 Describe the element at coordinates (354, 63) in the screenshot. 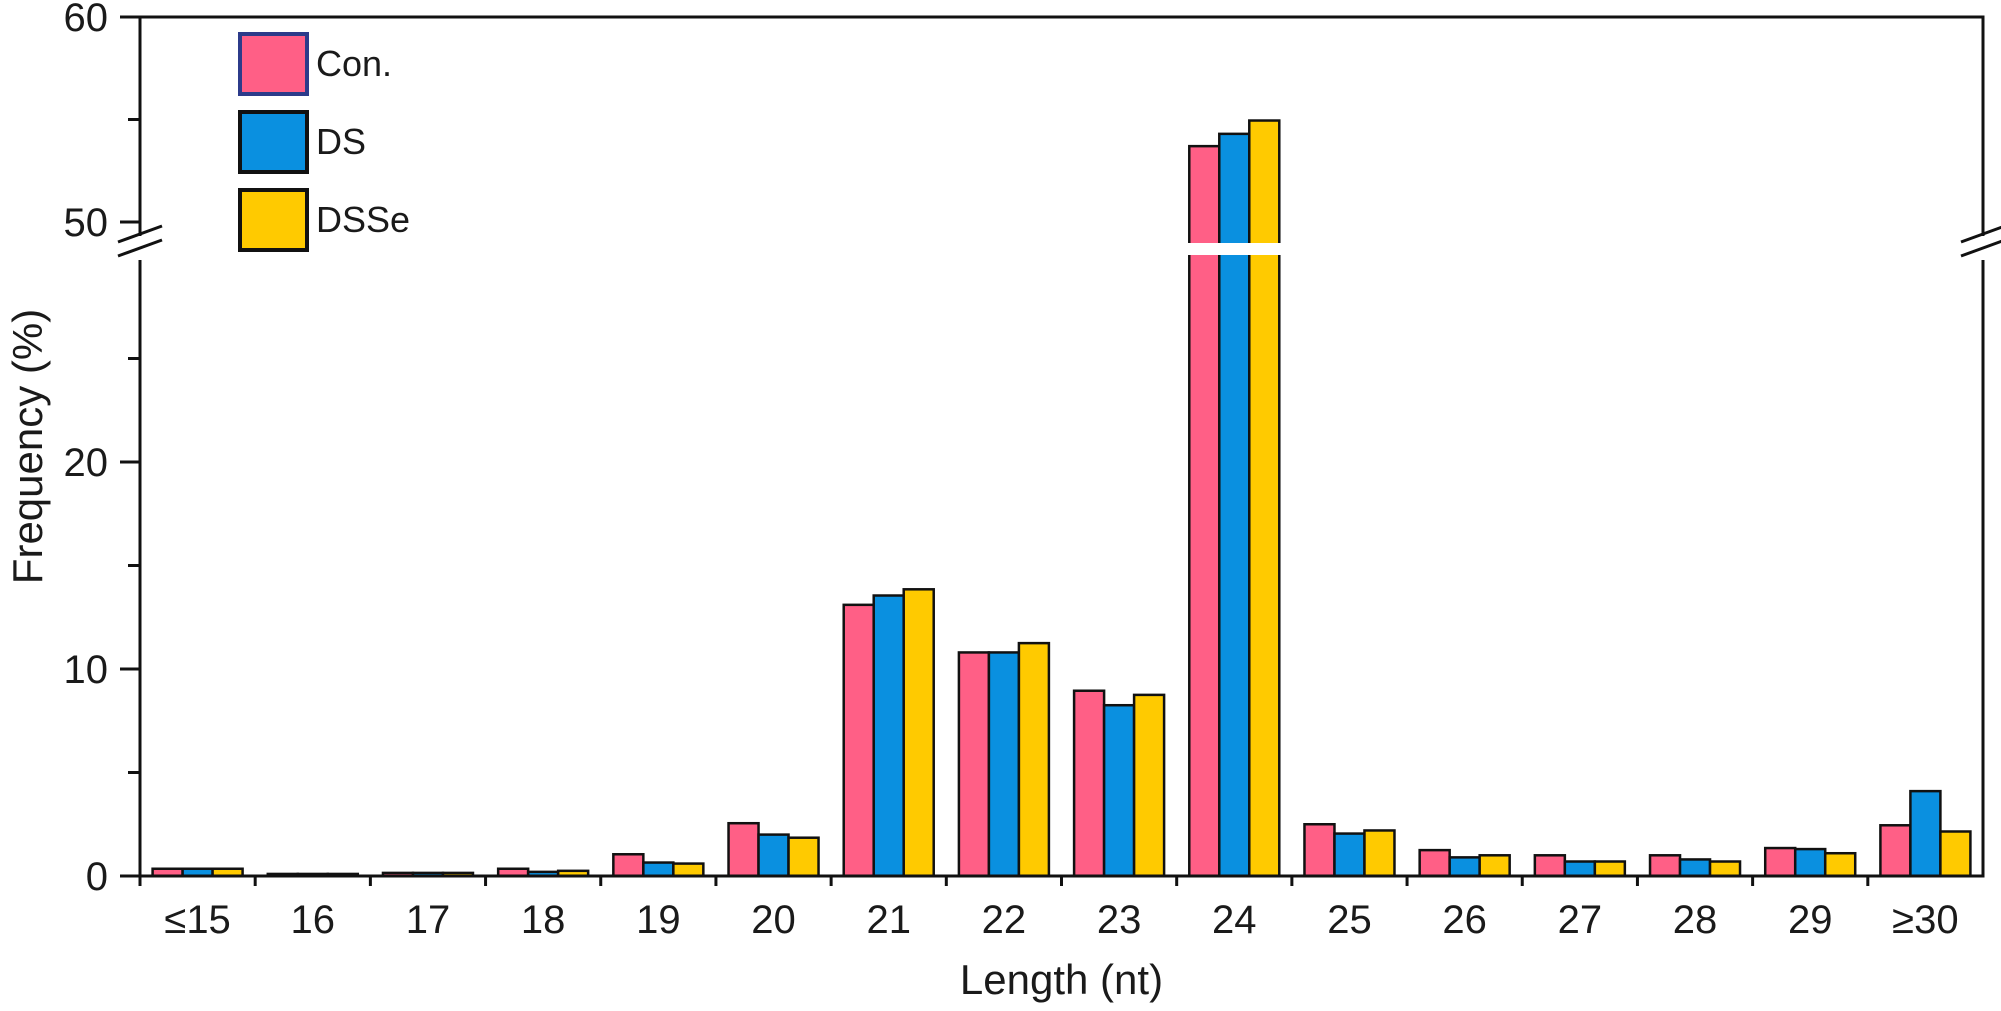

I see `legend-label-con: Con.` at that location.